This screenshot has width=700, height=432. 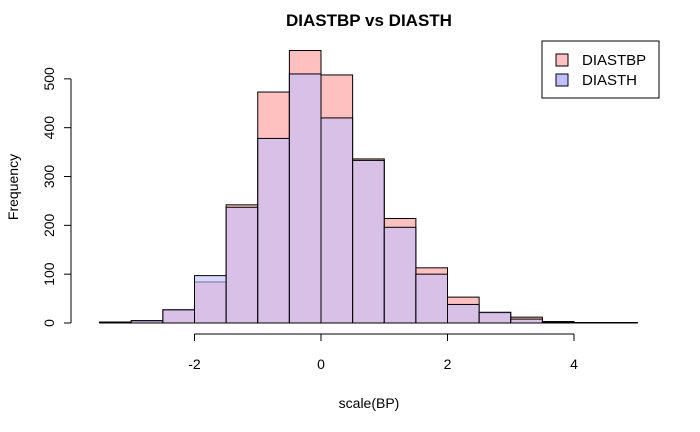 I want to click on y-tick-label-0: 0, so click(x=49, y=323).